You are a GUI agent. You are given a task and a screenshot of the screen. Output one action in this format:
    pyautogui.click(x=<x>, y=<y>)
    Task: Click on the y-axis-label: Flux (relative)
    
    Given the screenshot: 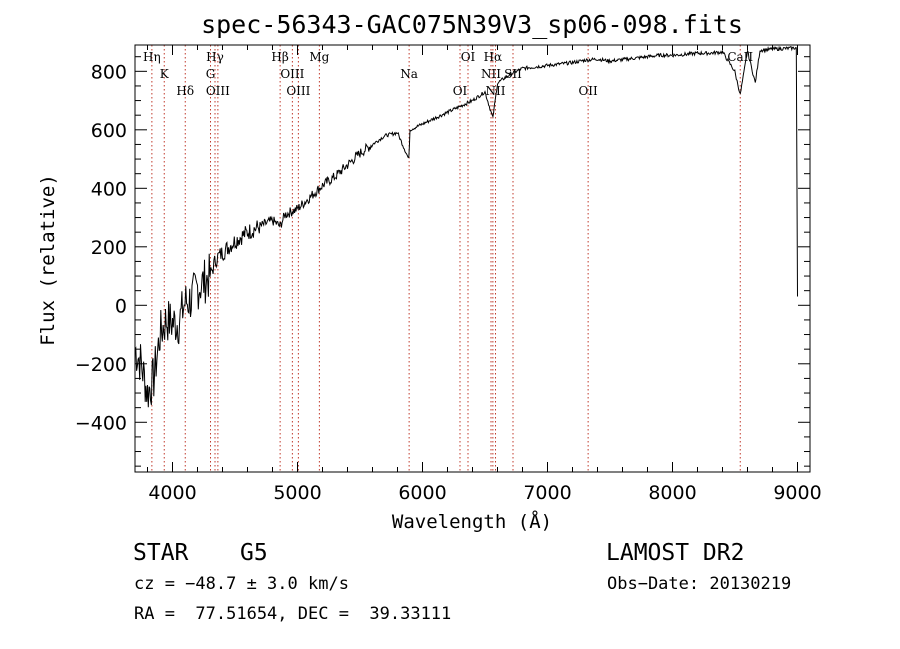 What is the action you would take?
    pyautogui.click(x=48, y=260)
    